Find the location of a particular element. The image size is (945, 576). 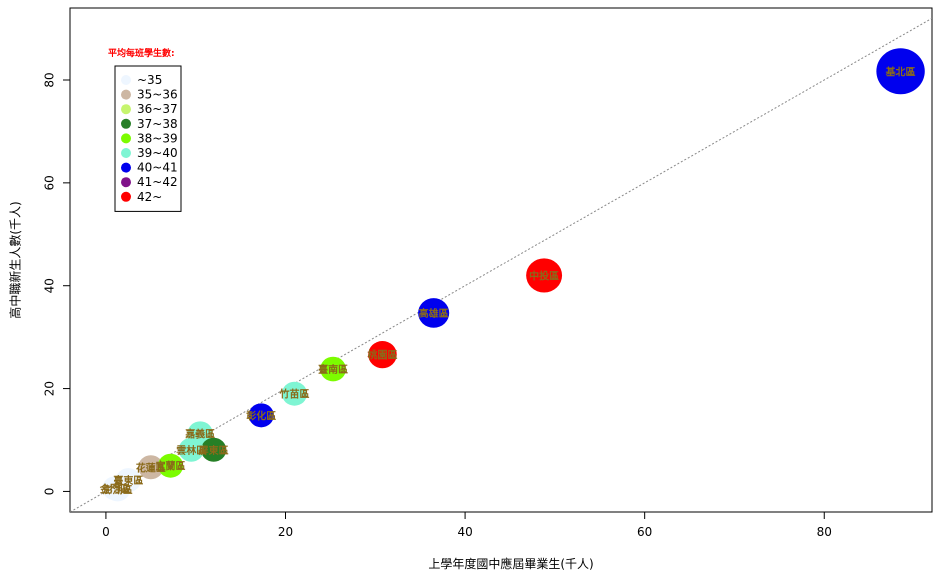

legend-entry-label: 36~37 is located at coordinates (157, 109).